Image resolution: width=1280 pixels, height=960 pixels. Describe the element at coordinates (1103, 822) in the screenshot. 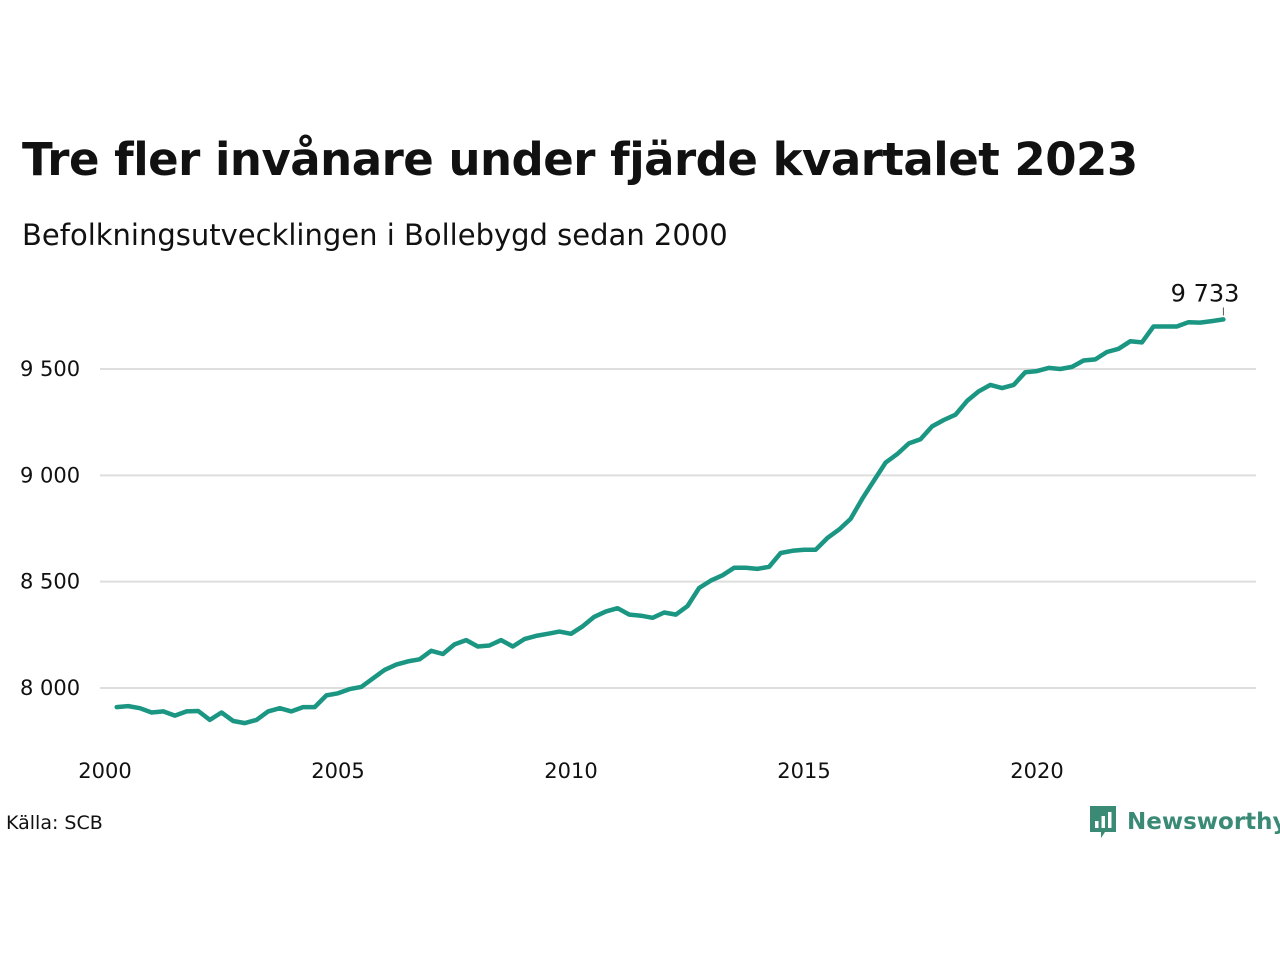

I see `newsworthy-logo-icon` at that location.